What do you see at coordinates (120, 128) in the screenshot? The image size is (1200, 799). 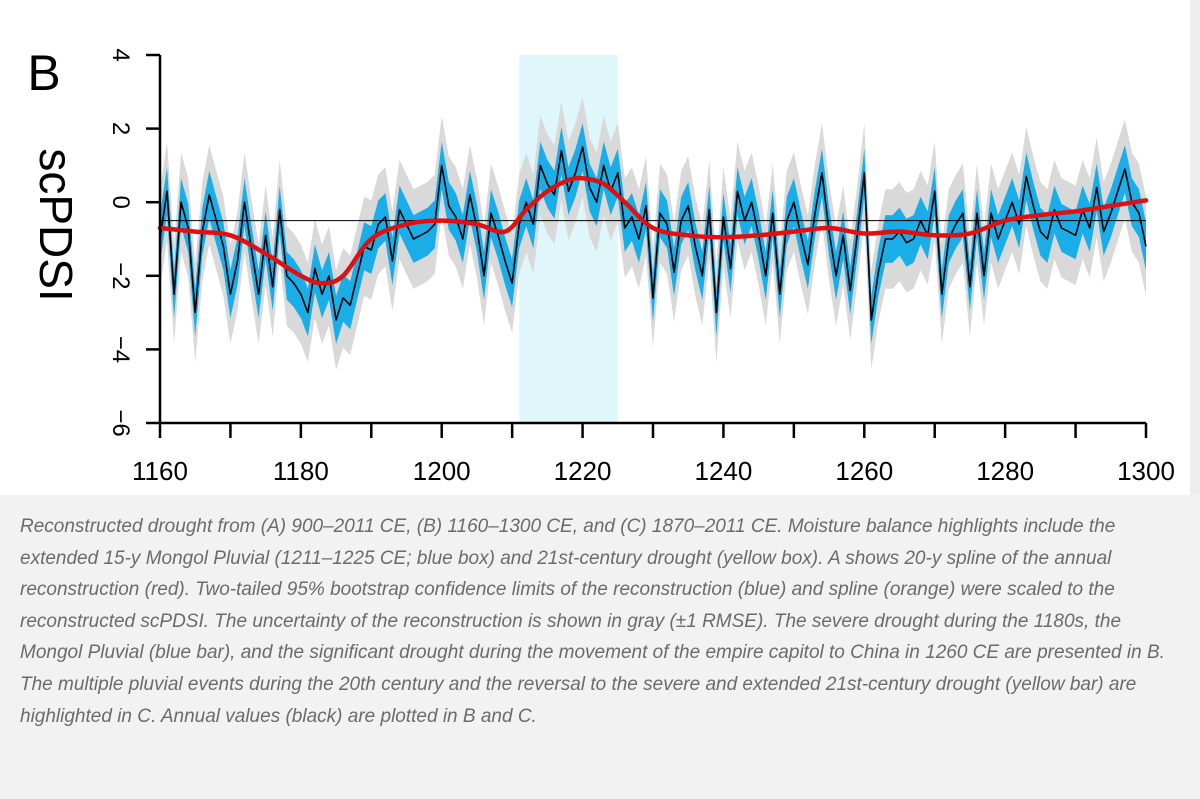 I see `y-tick-label: 2` at bounding box center [120, 128].